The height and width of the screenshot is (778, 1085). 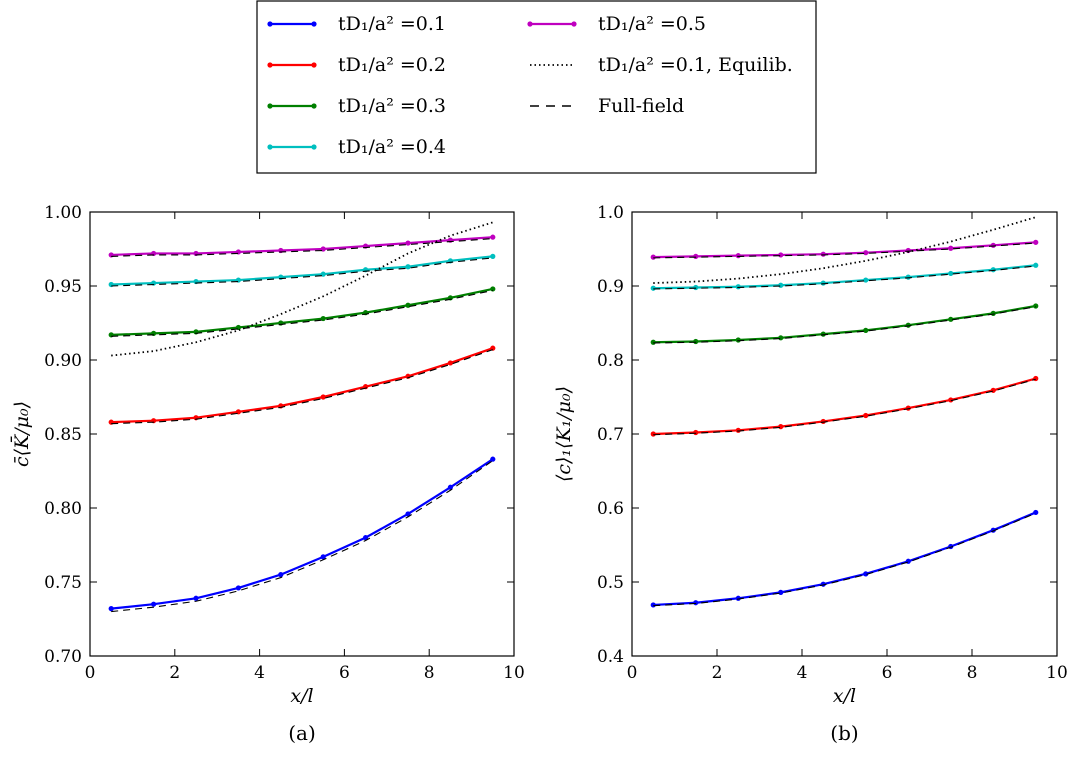 I want to click on y-tick-label: 0.7, so click(x=610, y=435).